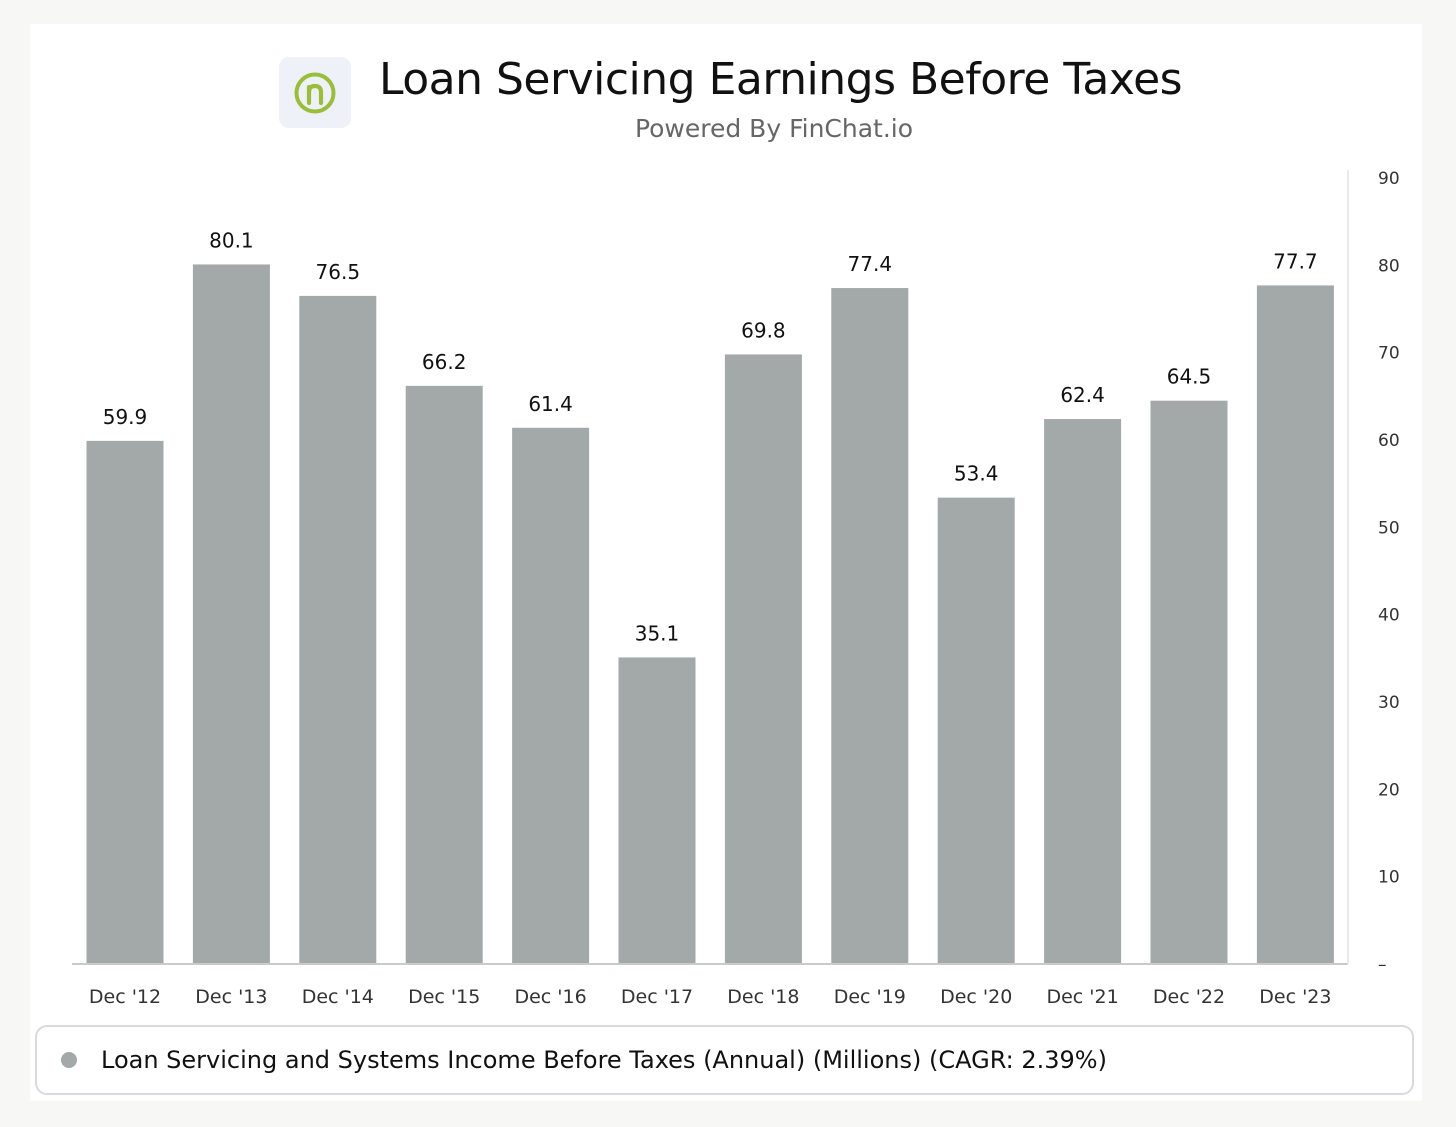  What do you see at coordinates (1189, 997) in the screenshot?
I see `x-tick-label: Dec '22` at bounding box center [1189, 997].